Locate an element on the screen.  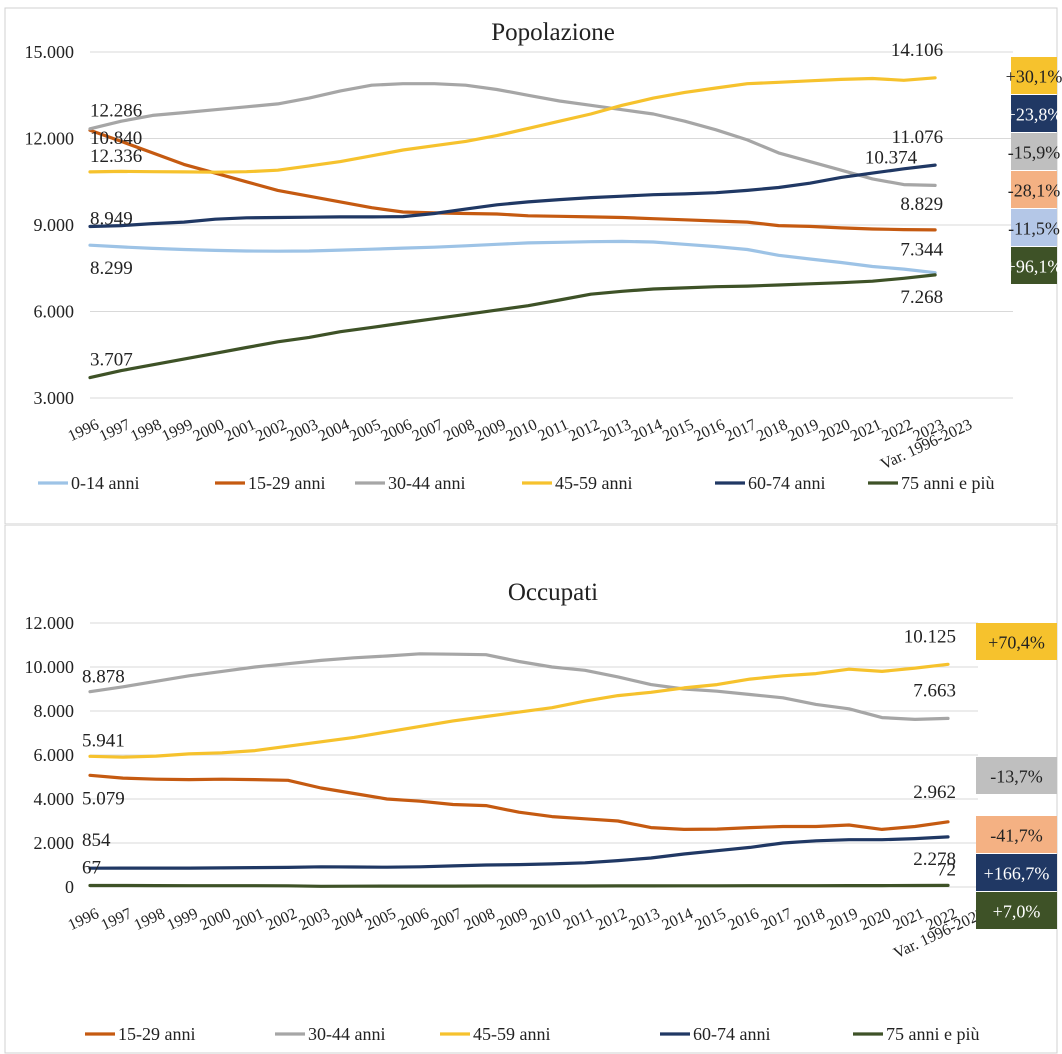
occupati-x-tick: 2002 is located at coordinates (282, 919).